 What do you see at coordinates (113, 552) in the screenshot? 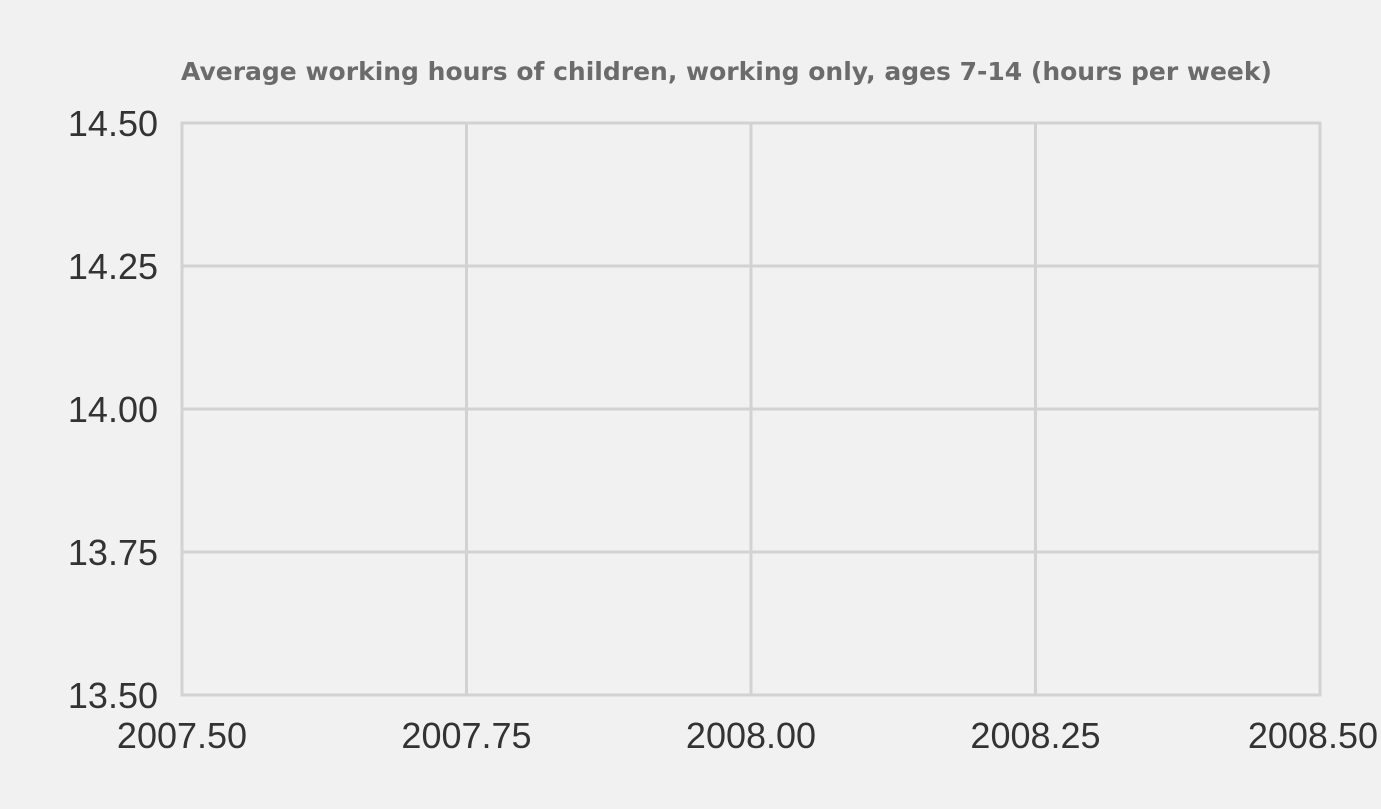
I see `y-tick-label: 13.75` at bounding box center [113, 552].